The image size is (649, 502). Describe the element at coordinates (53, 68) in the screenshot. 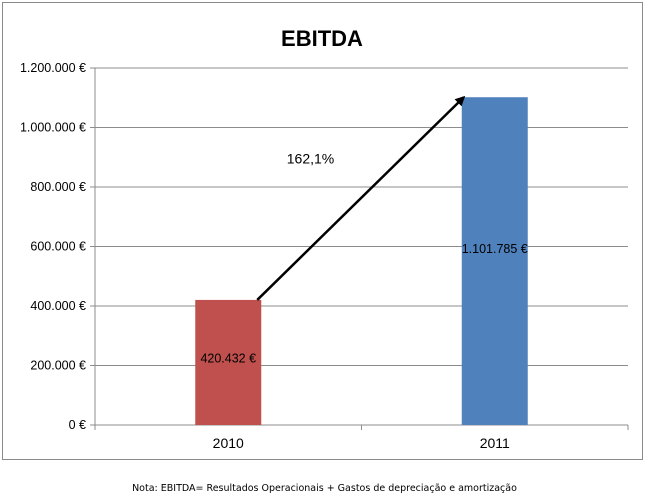

I see `y-tick-label: 1.200.000 €` at that location.